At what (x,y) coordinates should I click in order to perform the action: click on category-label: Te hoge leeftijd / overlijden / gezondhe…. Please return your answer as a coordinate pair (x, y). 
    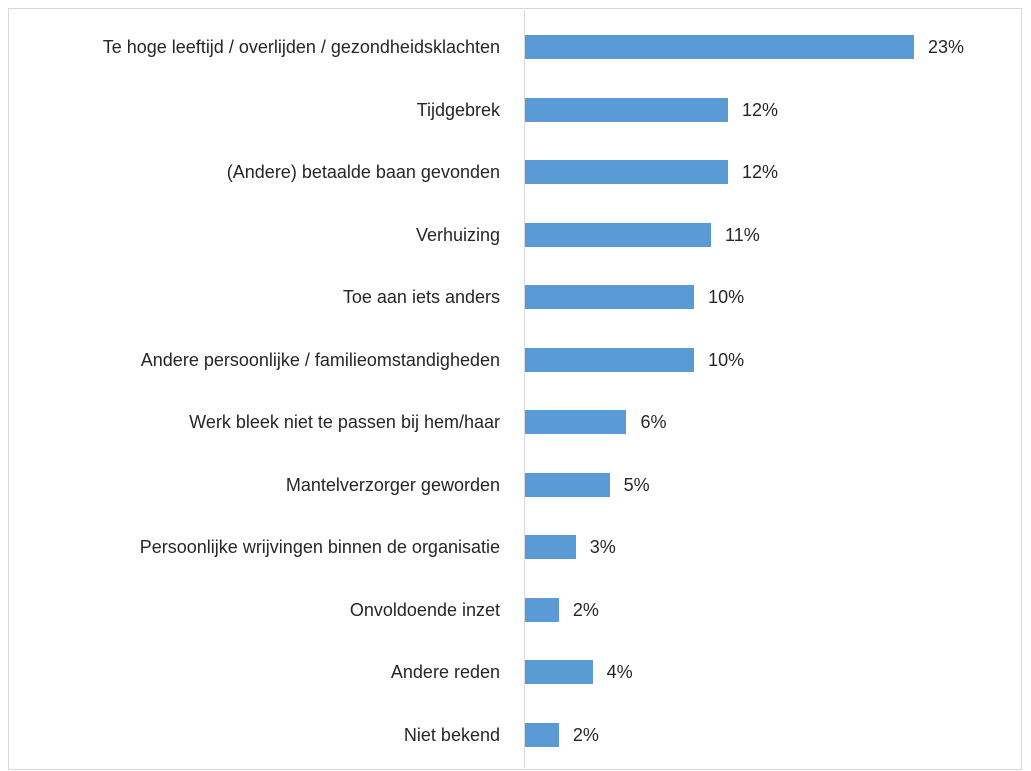
    Looking at the image, I should click on (301, 47).